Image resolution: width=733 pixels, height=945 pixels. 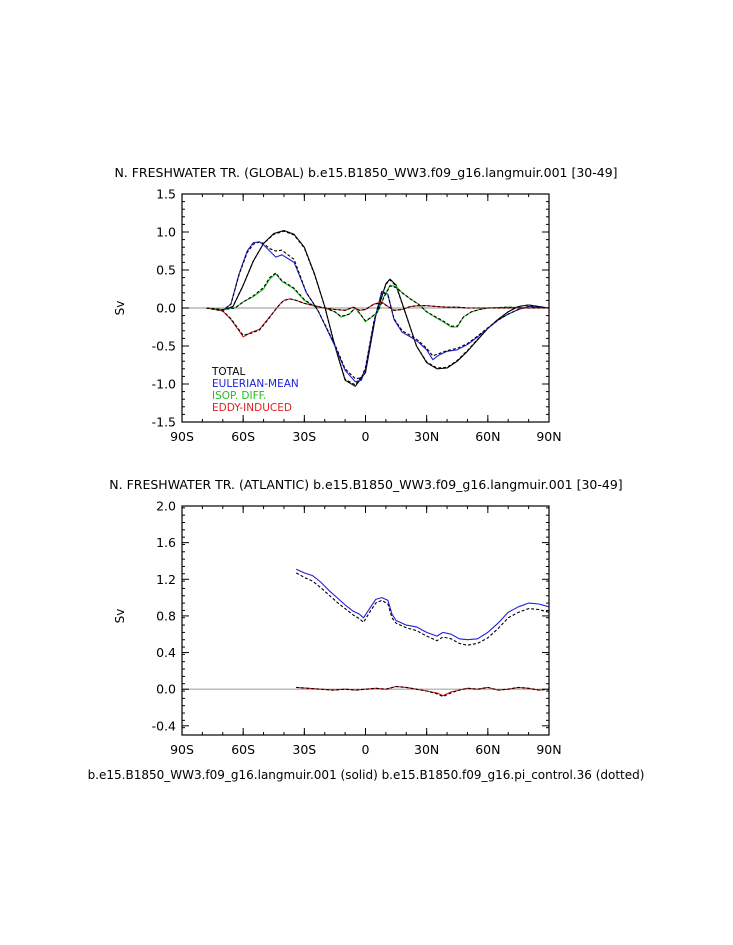 I want to click on atlantic-x-tick-label: 90S, so click(x=182, y=749).